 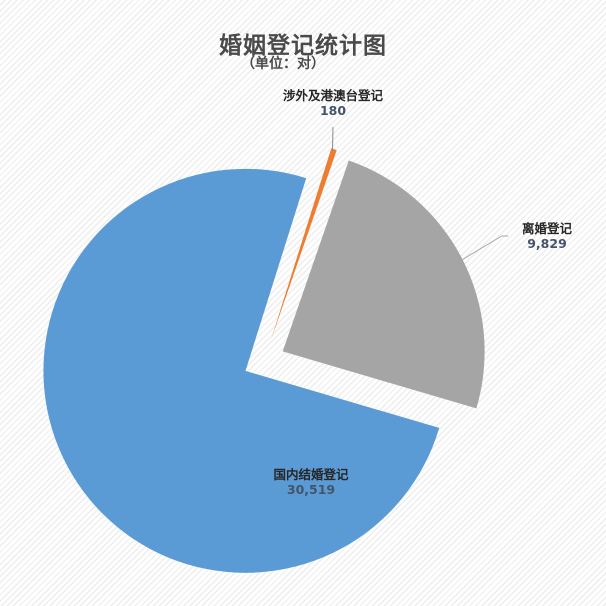 I want to click on data-label-foreign: 涉外及港澳台登记 180, so click(x=333, y=103).